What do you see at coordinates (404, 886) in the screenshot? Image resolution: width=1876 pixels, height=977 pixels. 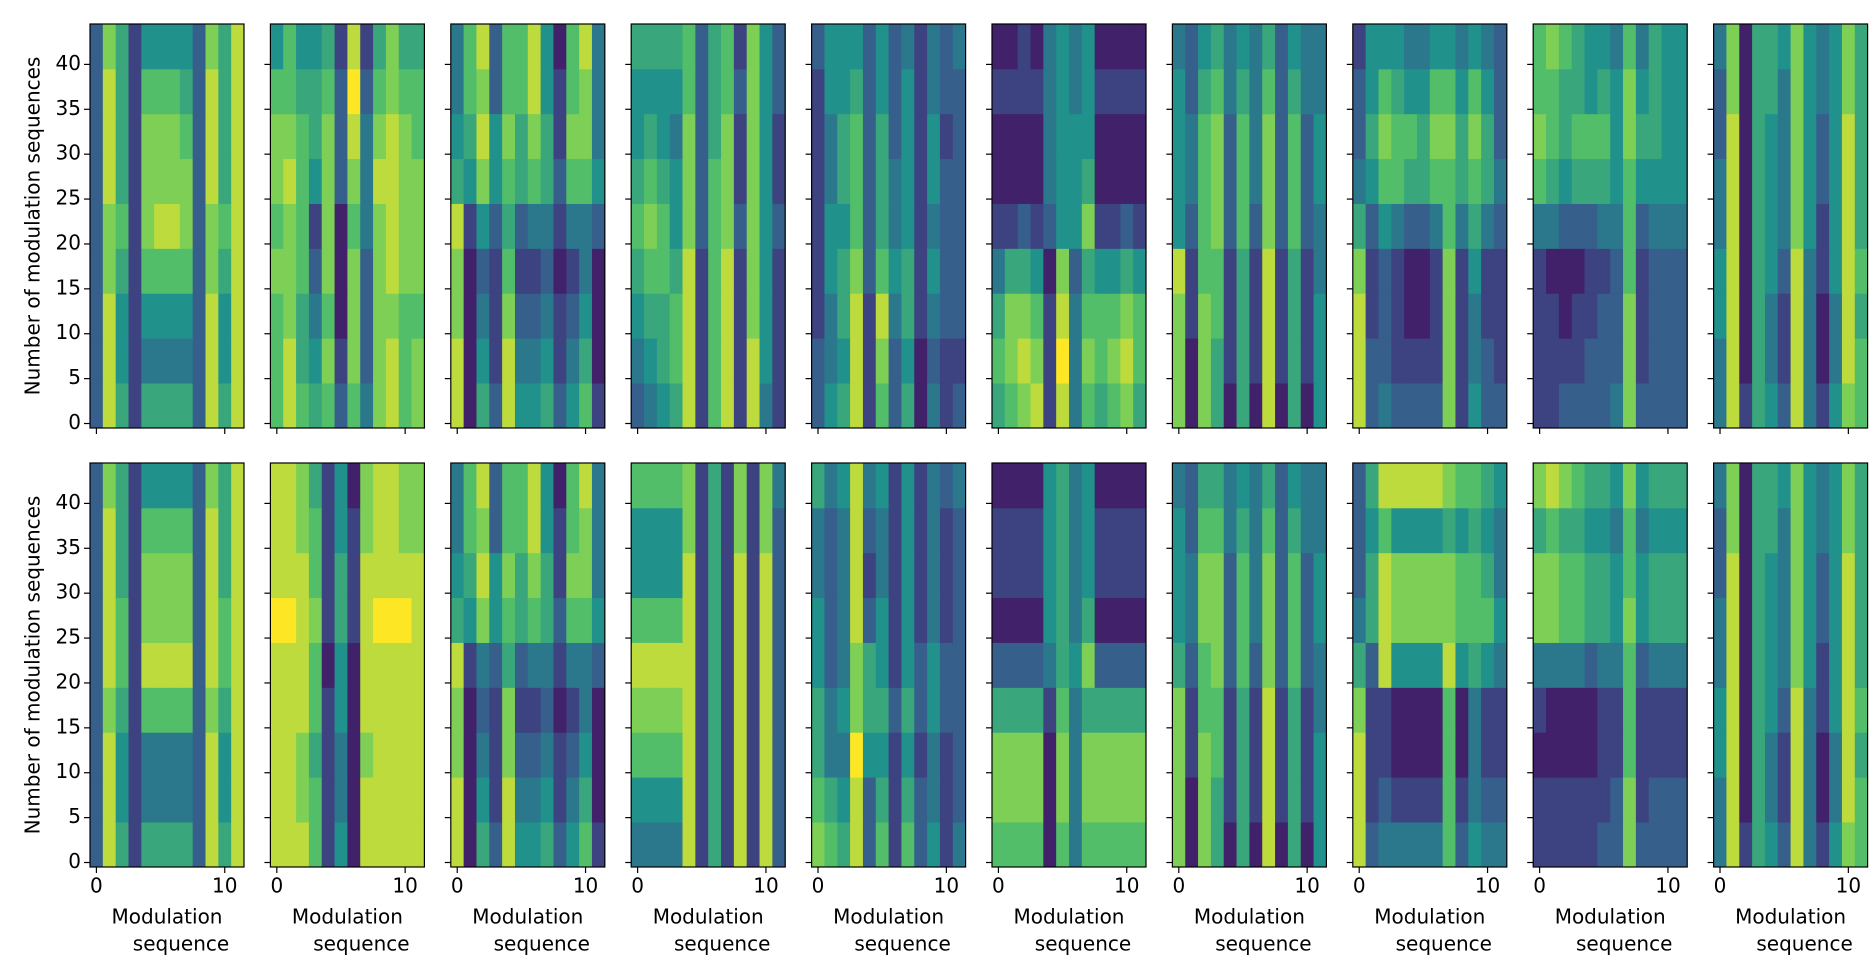 I see `x-tick-label: 10` at bounding box center [404, 886].